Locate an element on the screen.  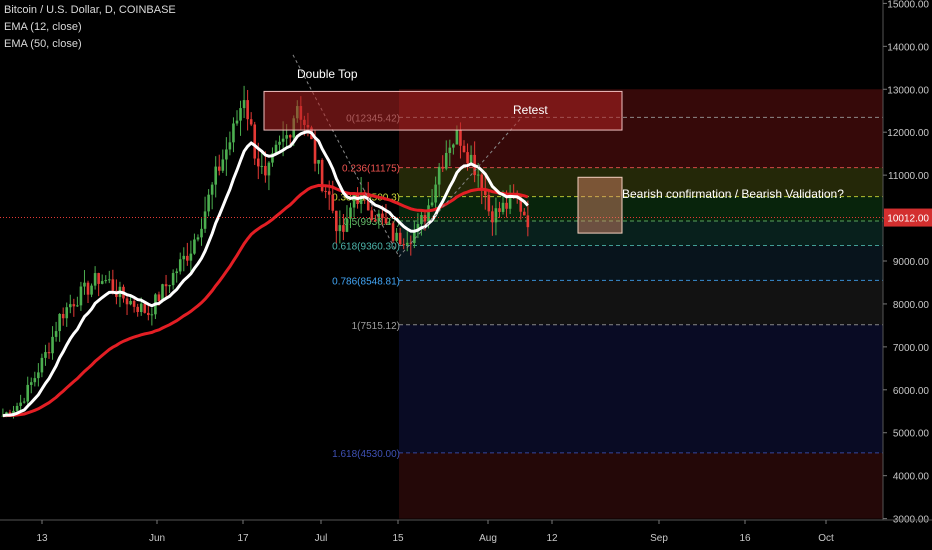
legend-ema50: EMA (50, close) is located at coordinates (43, 44).